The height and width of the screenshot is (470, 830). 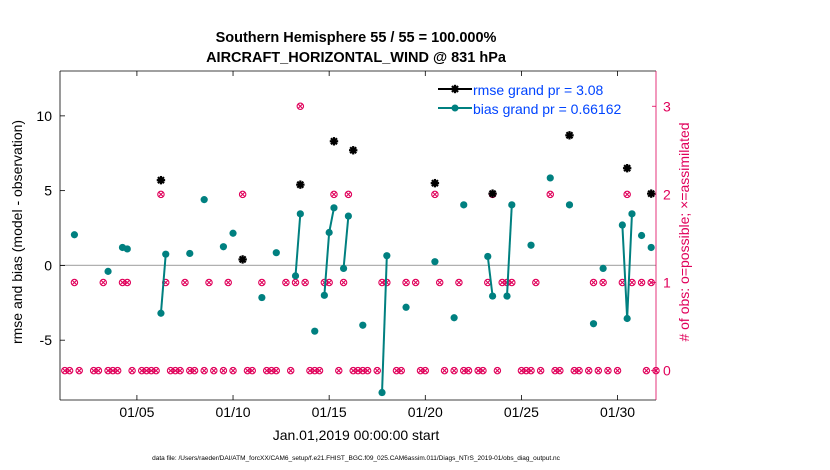 I want to click on y2-axis-label: # of obs: o=possible; ×=assimilated, so click(x=684, y=231).